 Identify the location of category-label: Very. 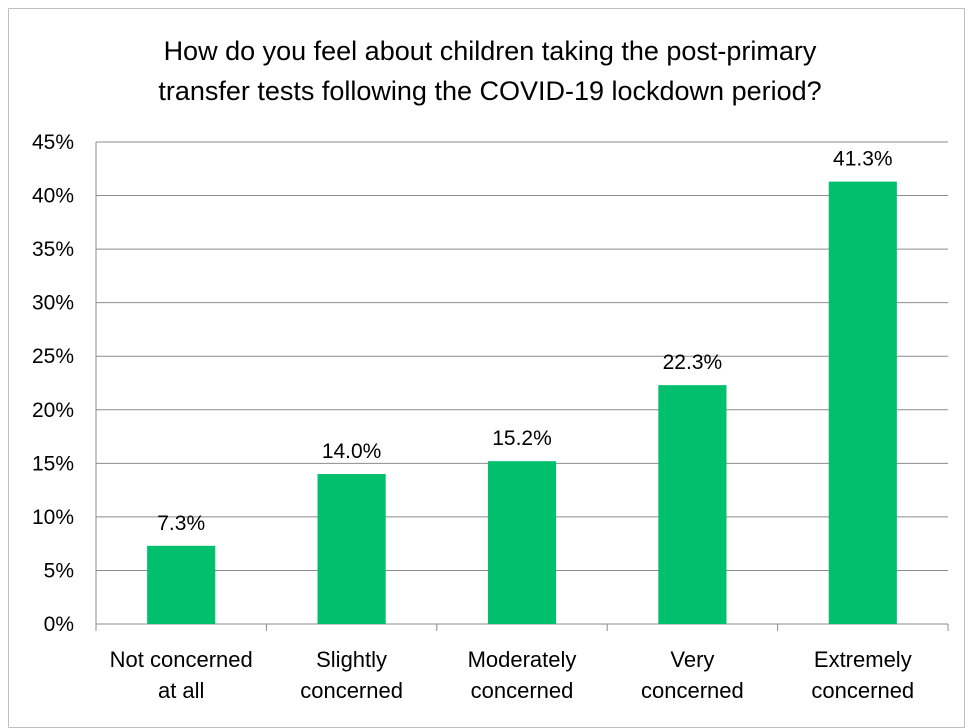
(692, 659).